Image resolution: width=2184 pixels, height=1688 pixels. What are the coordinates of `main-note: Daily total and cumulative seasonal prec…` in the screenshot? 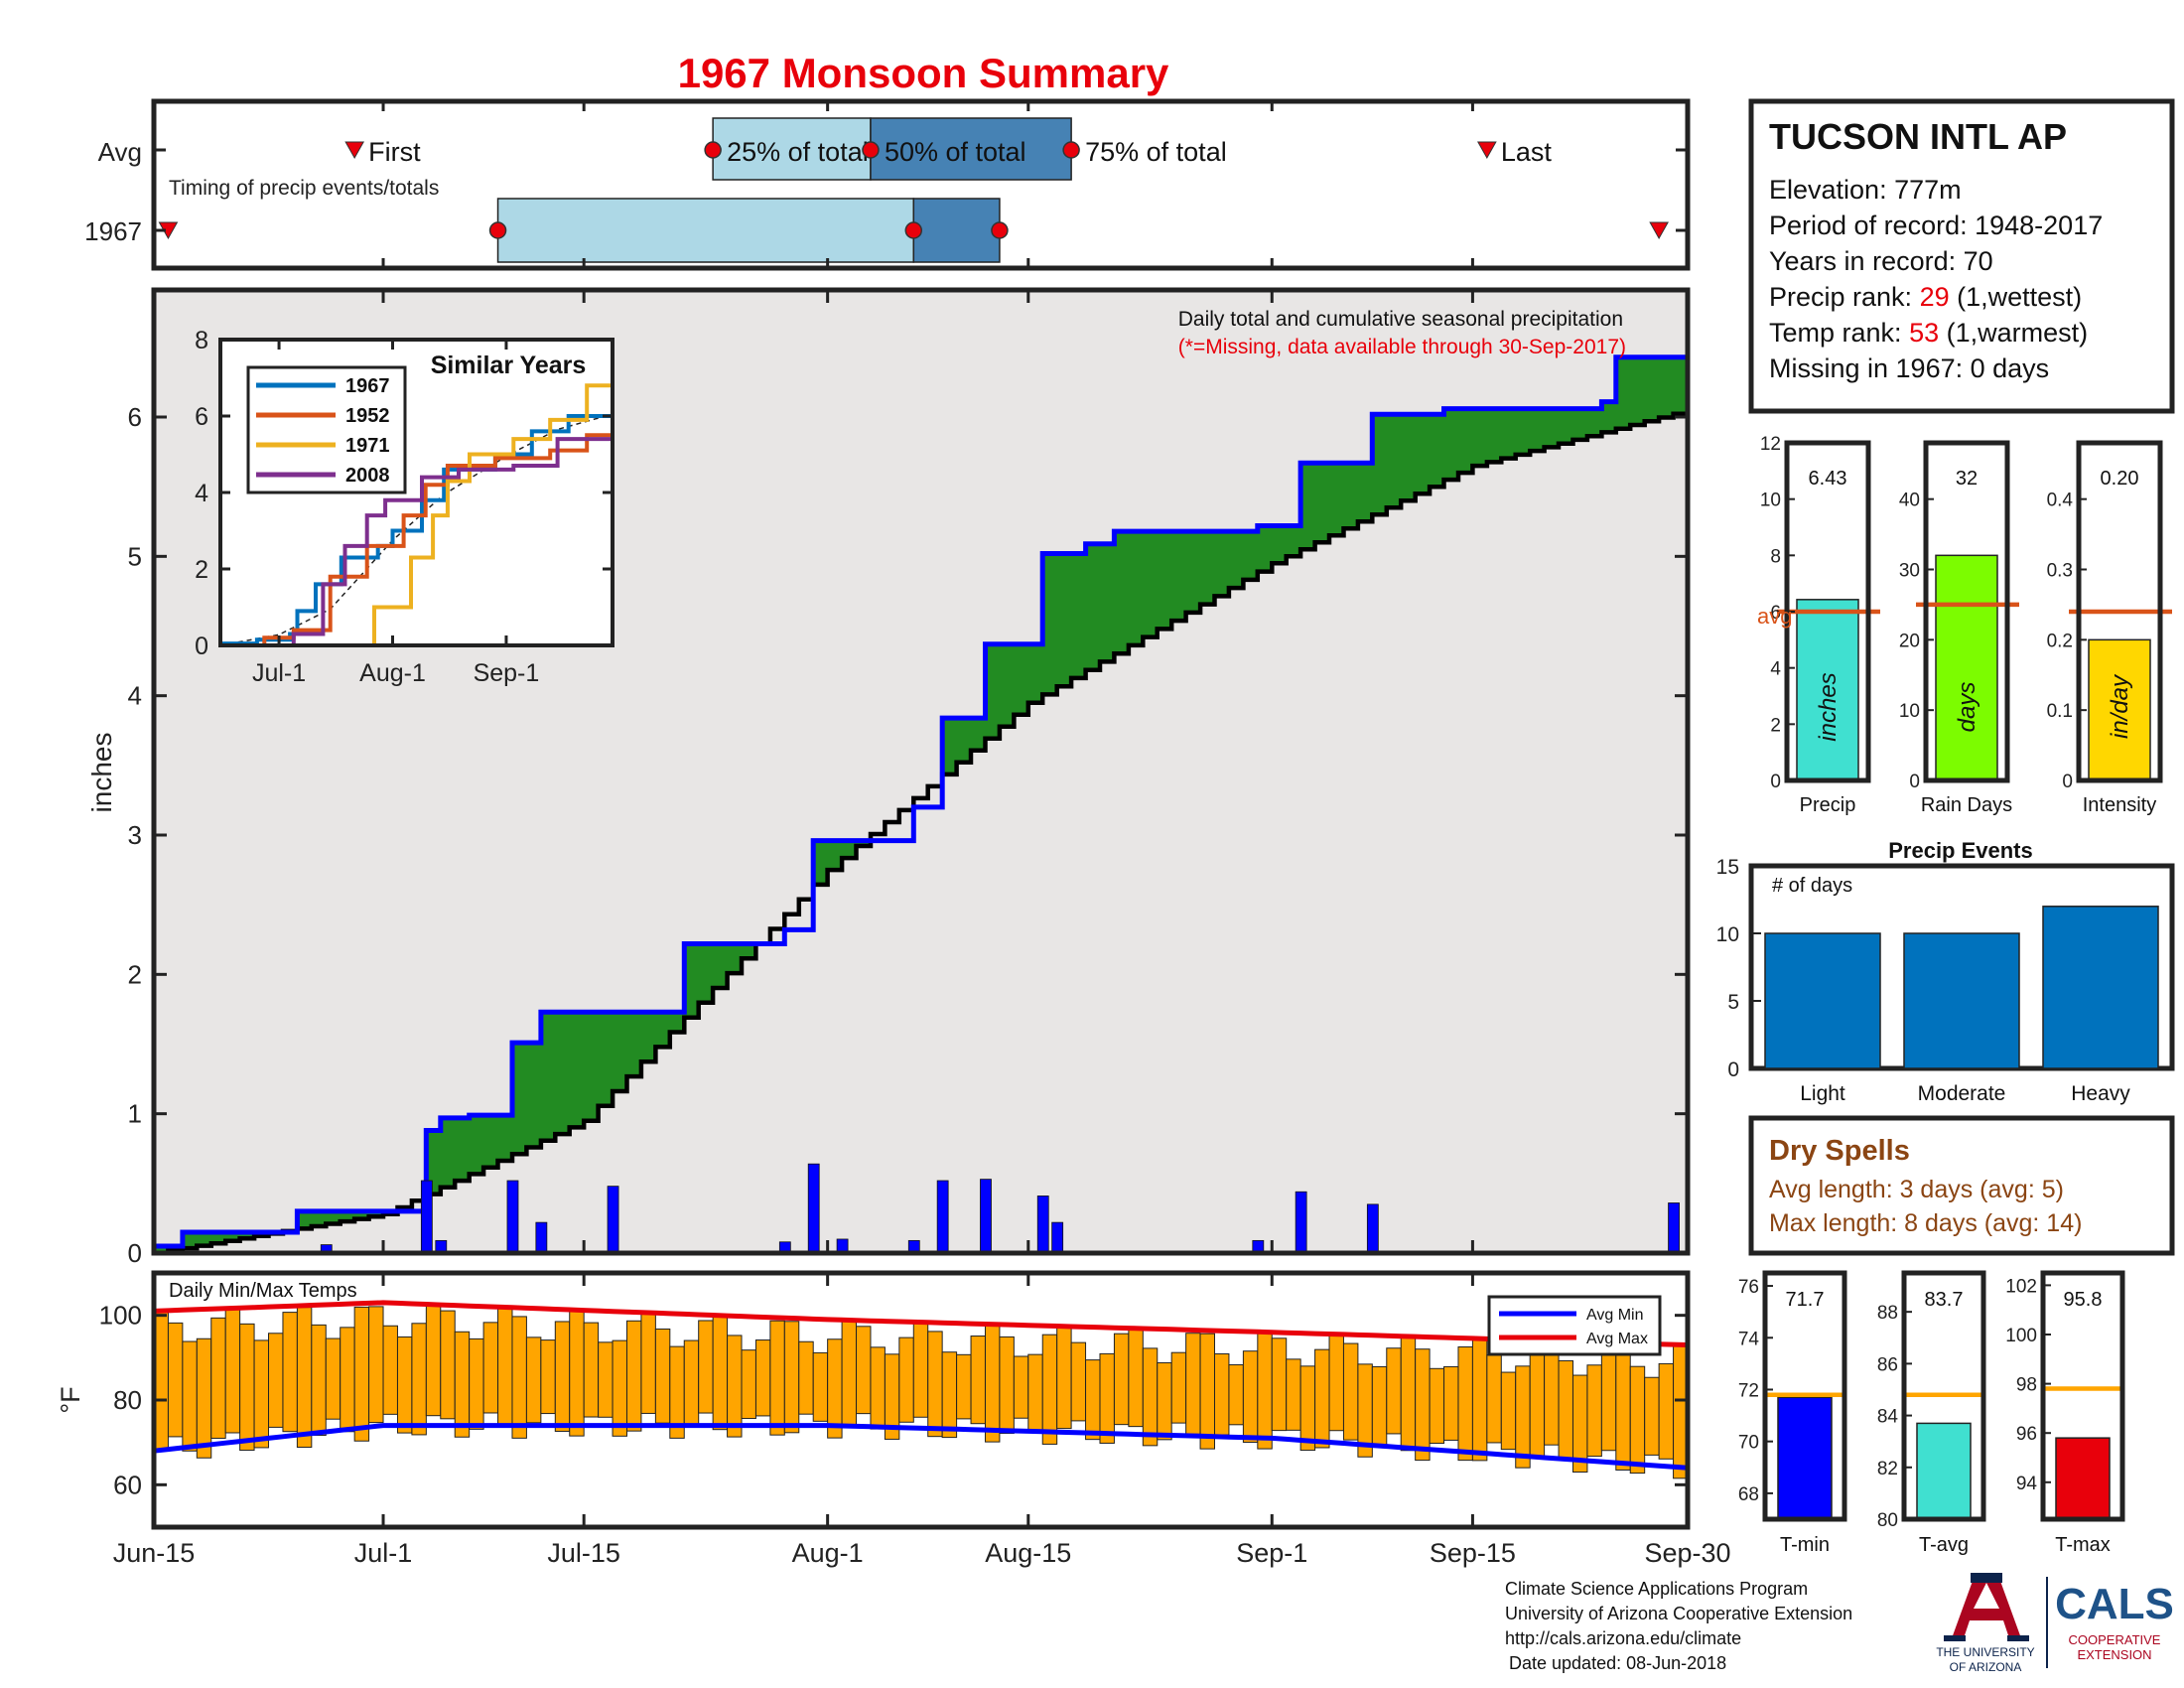 It's located at (1400, 319).